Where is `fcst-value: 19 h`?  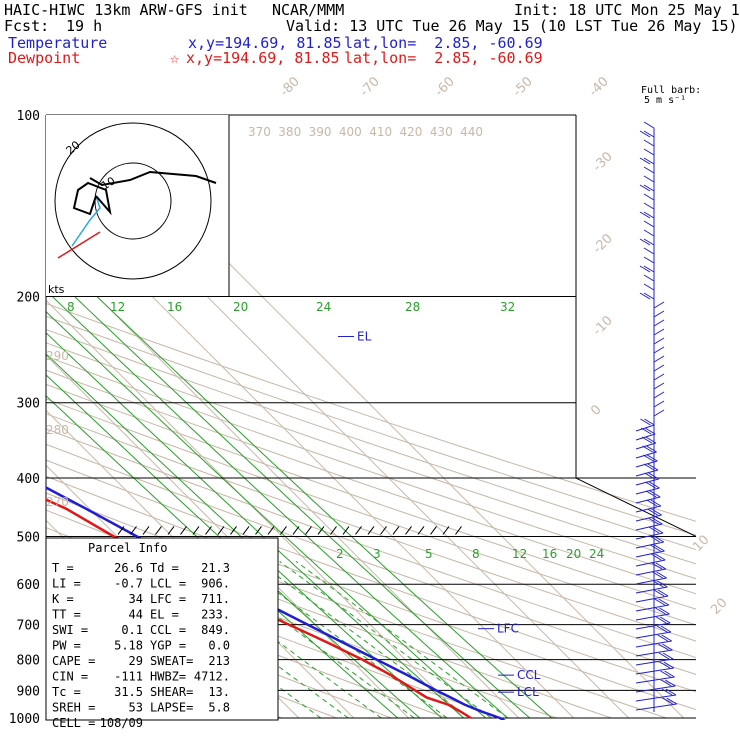 fcst-value: 19 h is located at coordinates (84, 26).